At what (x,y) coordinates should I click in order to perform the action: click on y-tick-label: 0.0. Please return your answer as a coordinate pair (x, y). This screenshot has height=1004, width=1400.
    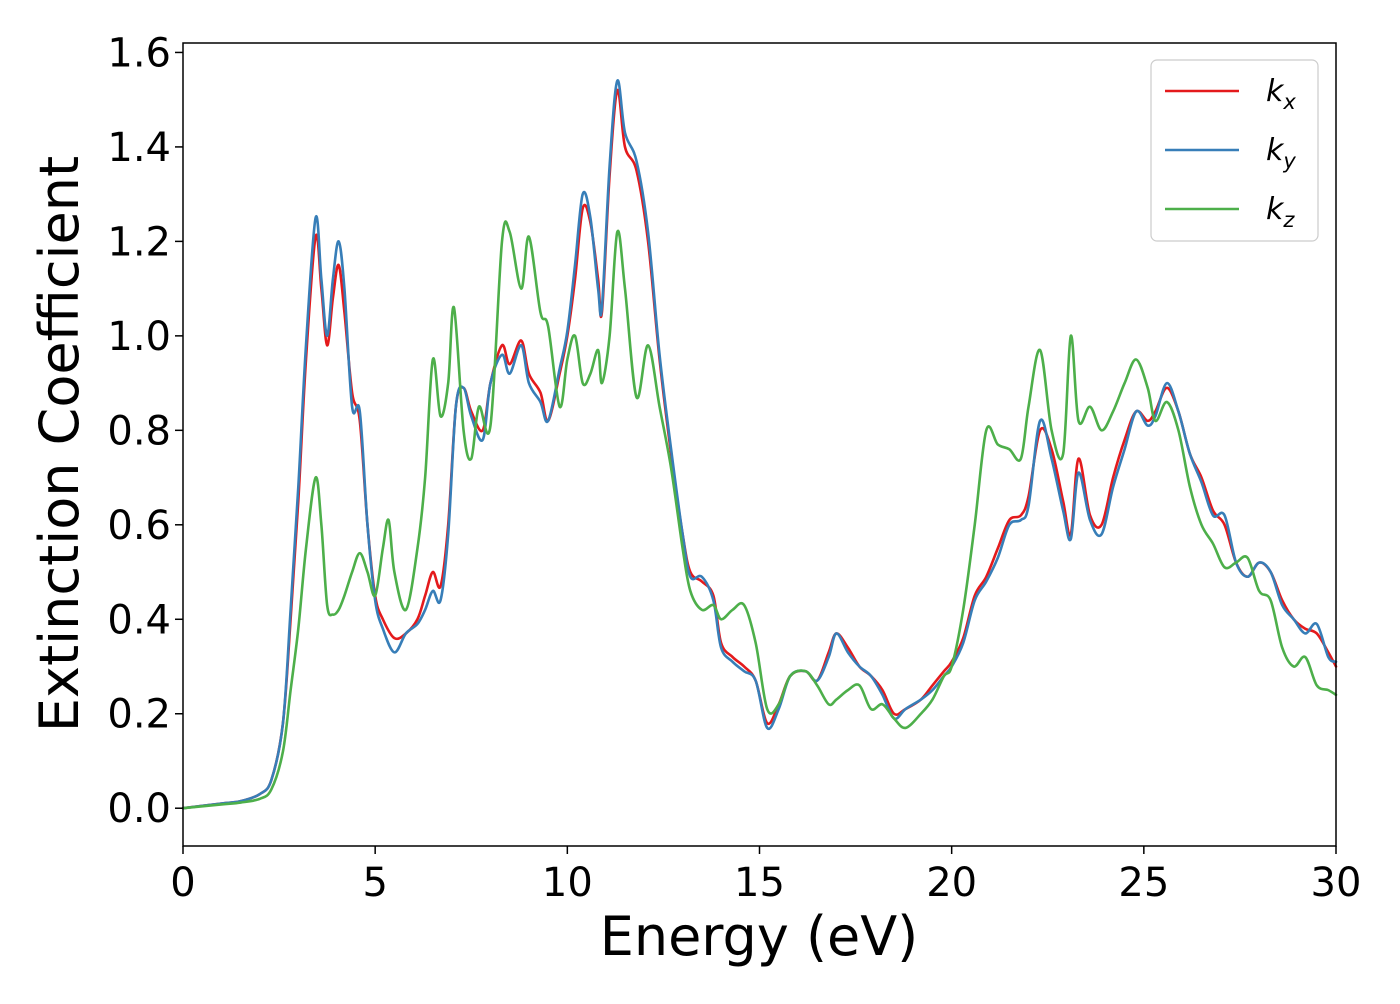
    Looking at the image, I should click on (139, 809).